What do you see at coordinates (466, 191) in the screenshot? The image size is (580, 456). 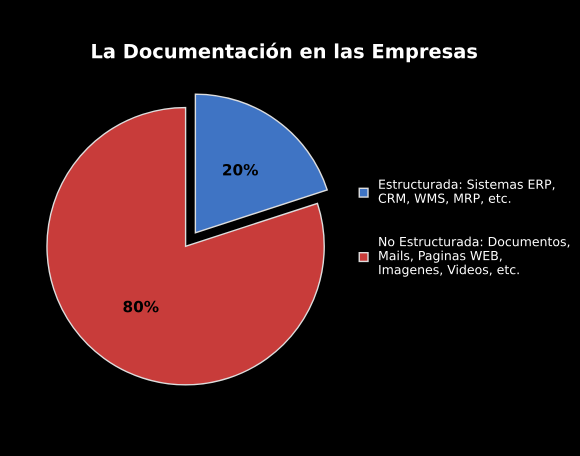 I see `legend-label: Estructurada: Sistemas ERP, CRM, WMS, MRP, etc.` at bounding box center [466, 191].